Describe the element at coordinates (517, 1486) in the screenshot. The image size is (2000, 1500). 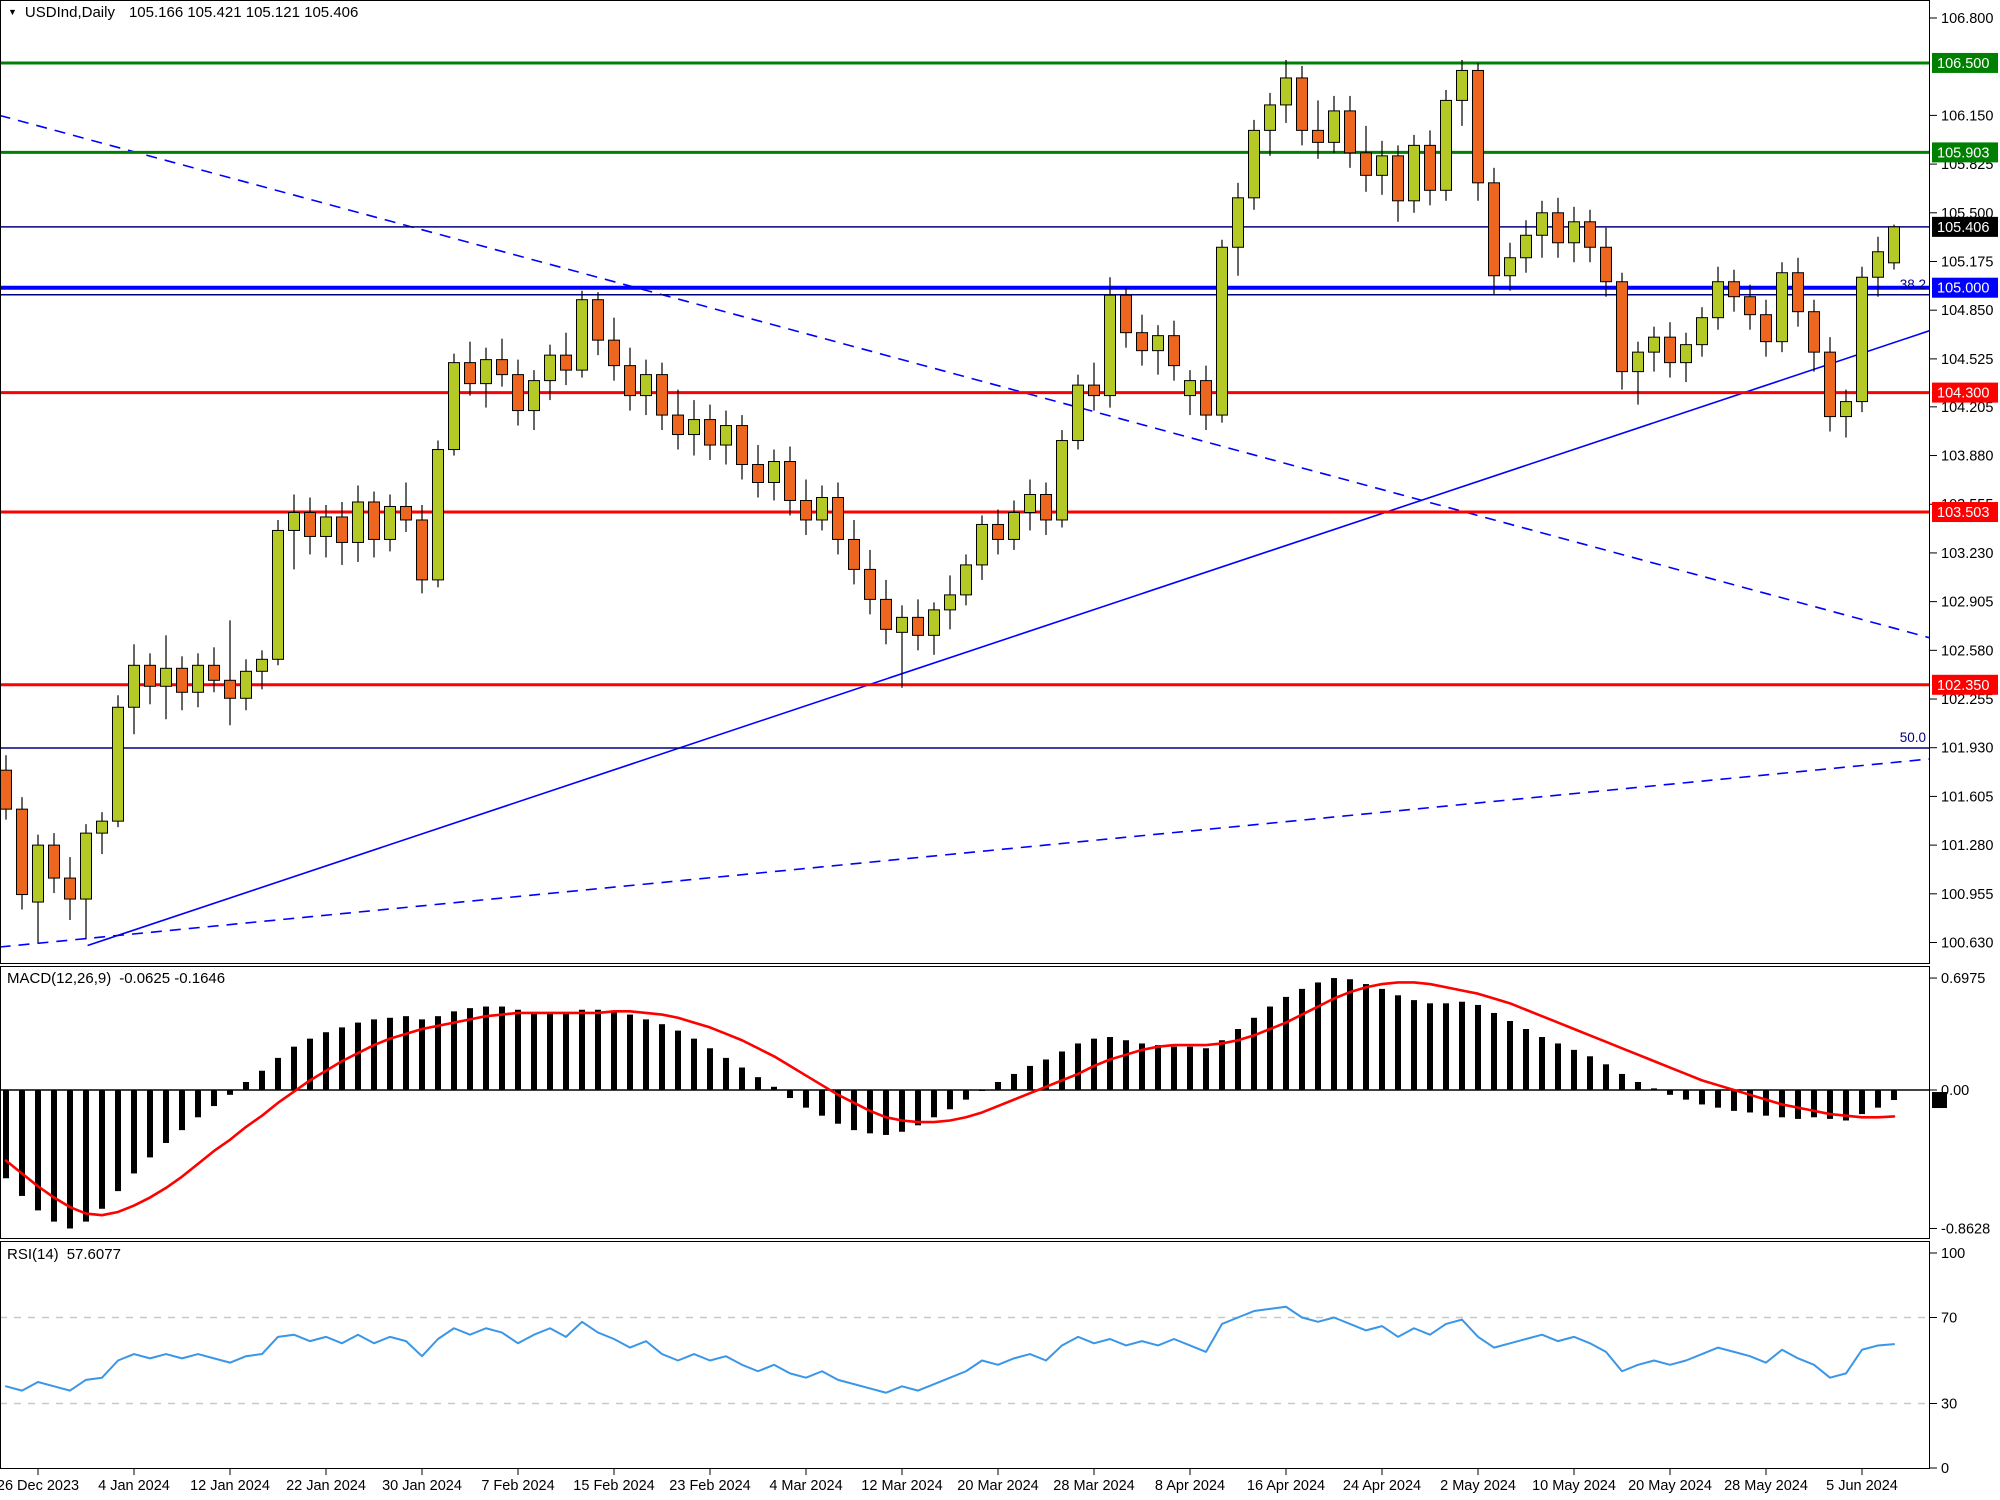
I see `date-tick-label: 7 Feb 2024` at that location.